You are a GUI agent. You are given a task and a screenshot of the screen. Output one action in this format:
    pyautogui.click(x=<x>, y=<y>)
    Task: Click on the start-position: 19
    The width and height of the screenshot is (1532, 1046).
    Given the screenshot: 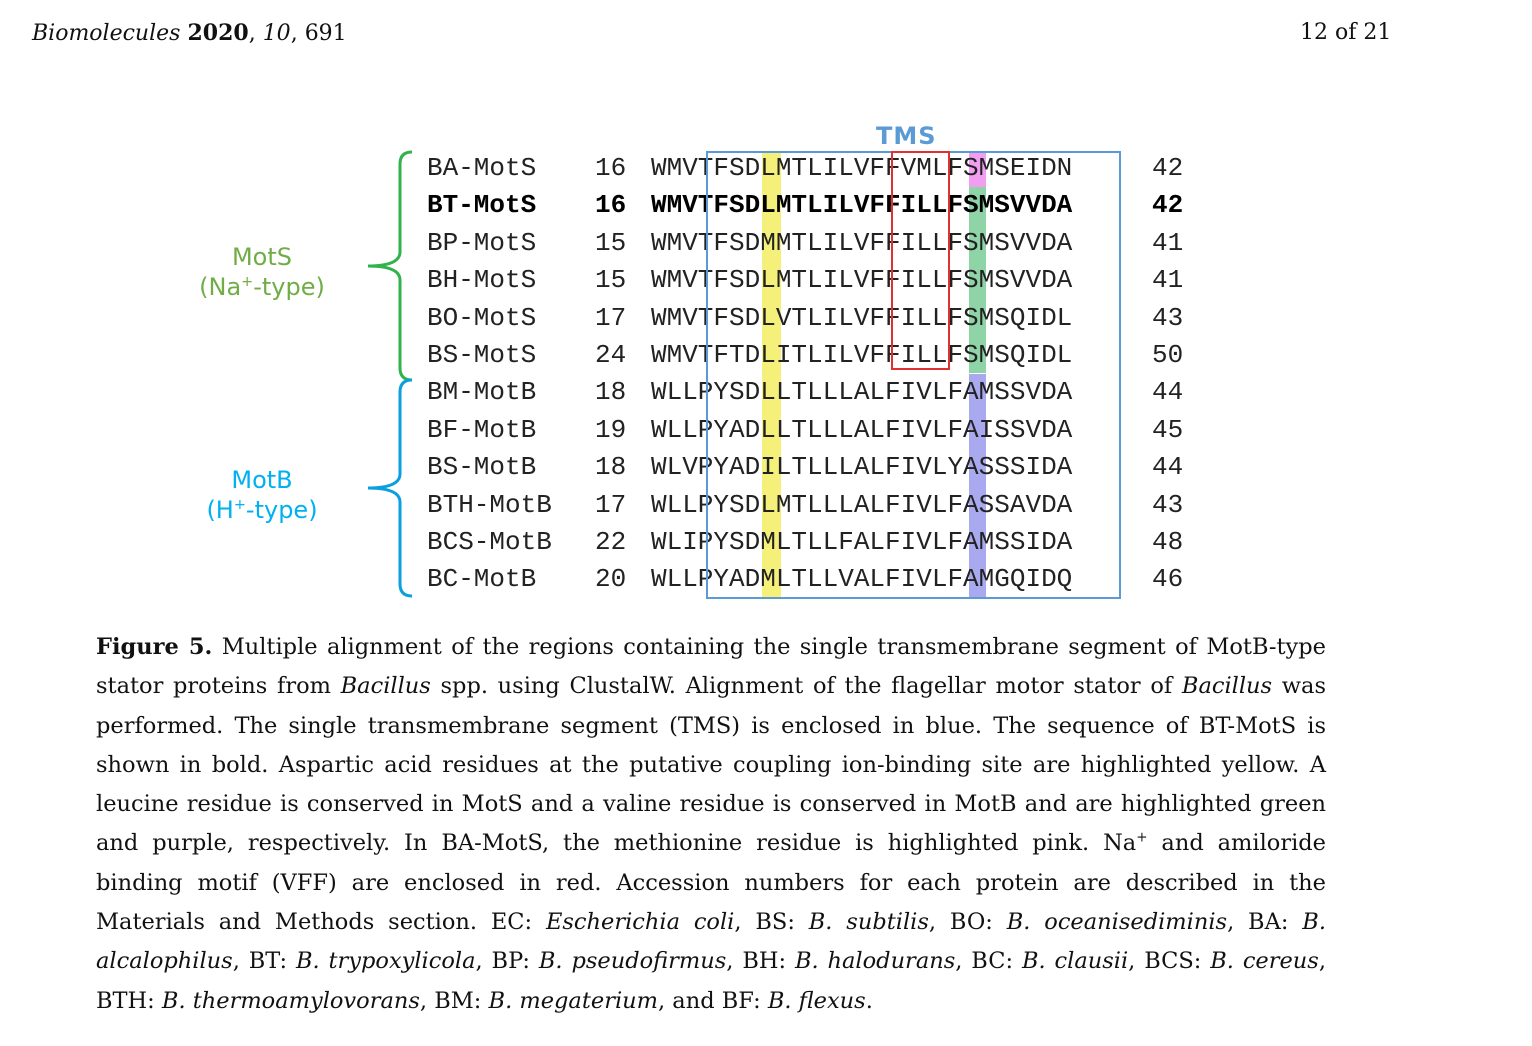 What is the action you would take?
    pyautogui.click(x=611, y=429)
    